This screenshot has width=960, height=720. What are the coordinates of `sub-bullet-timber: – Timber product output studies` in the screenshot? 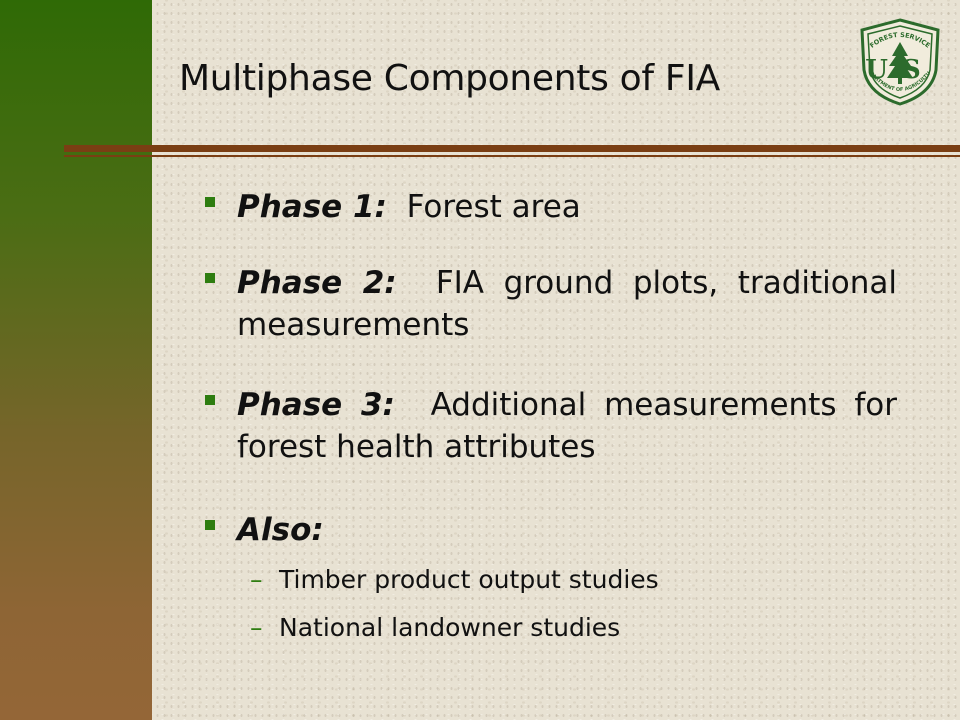 It's located at (454, 580).